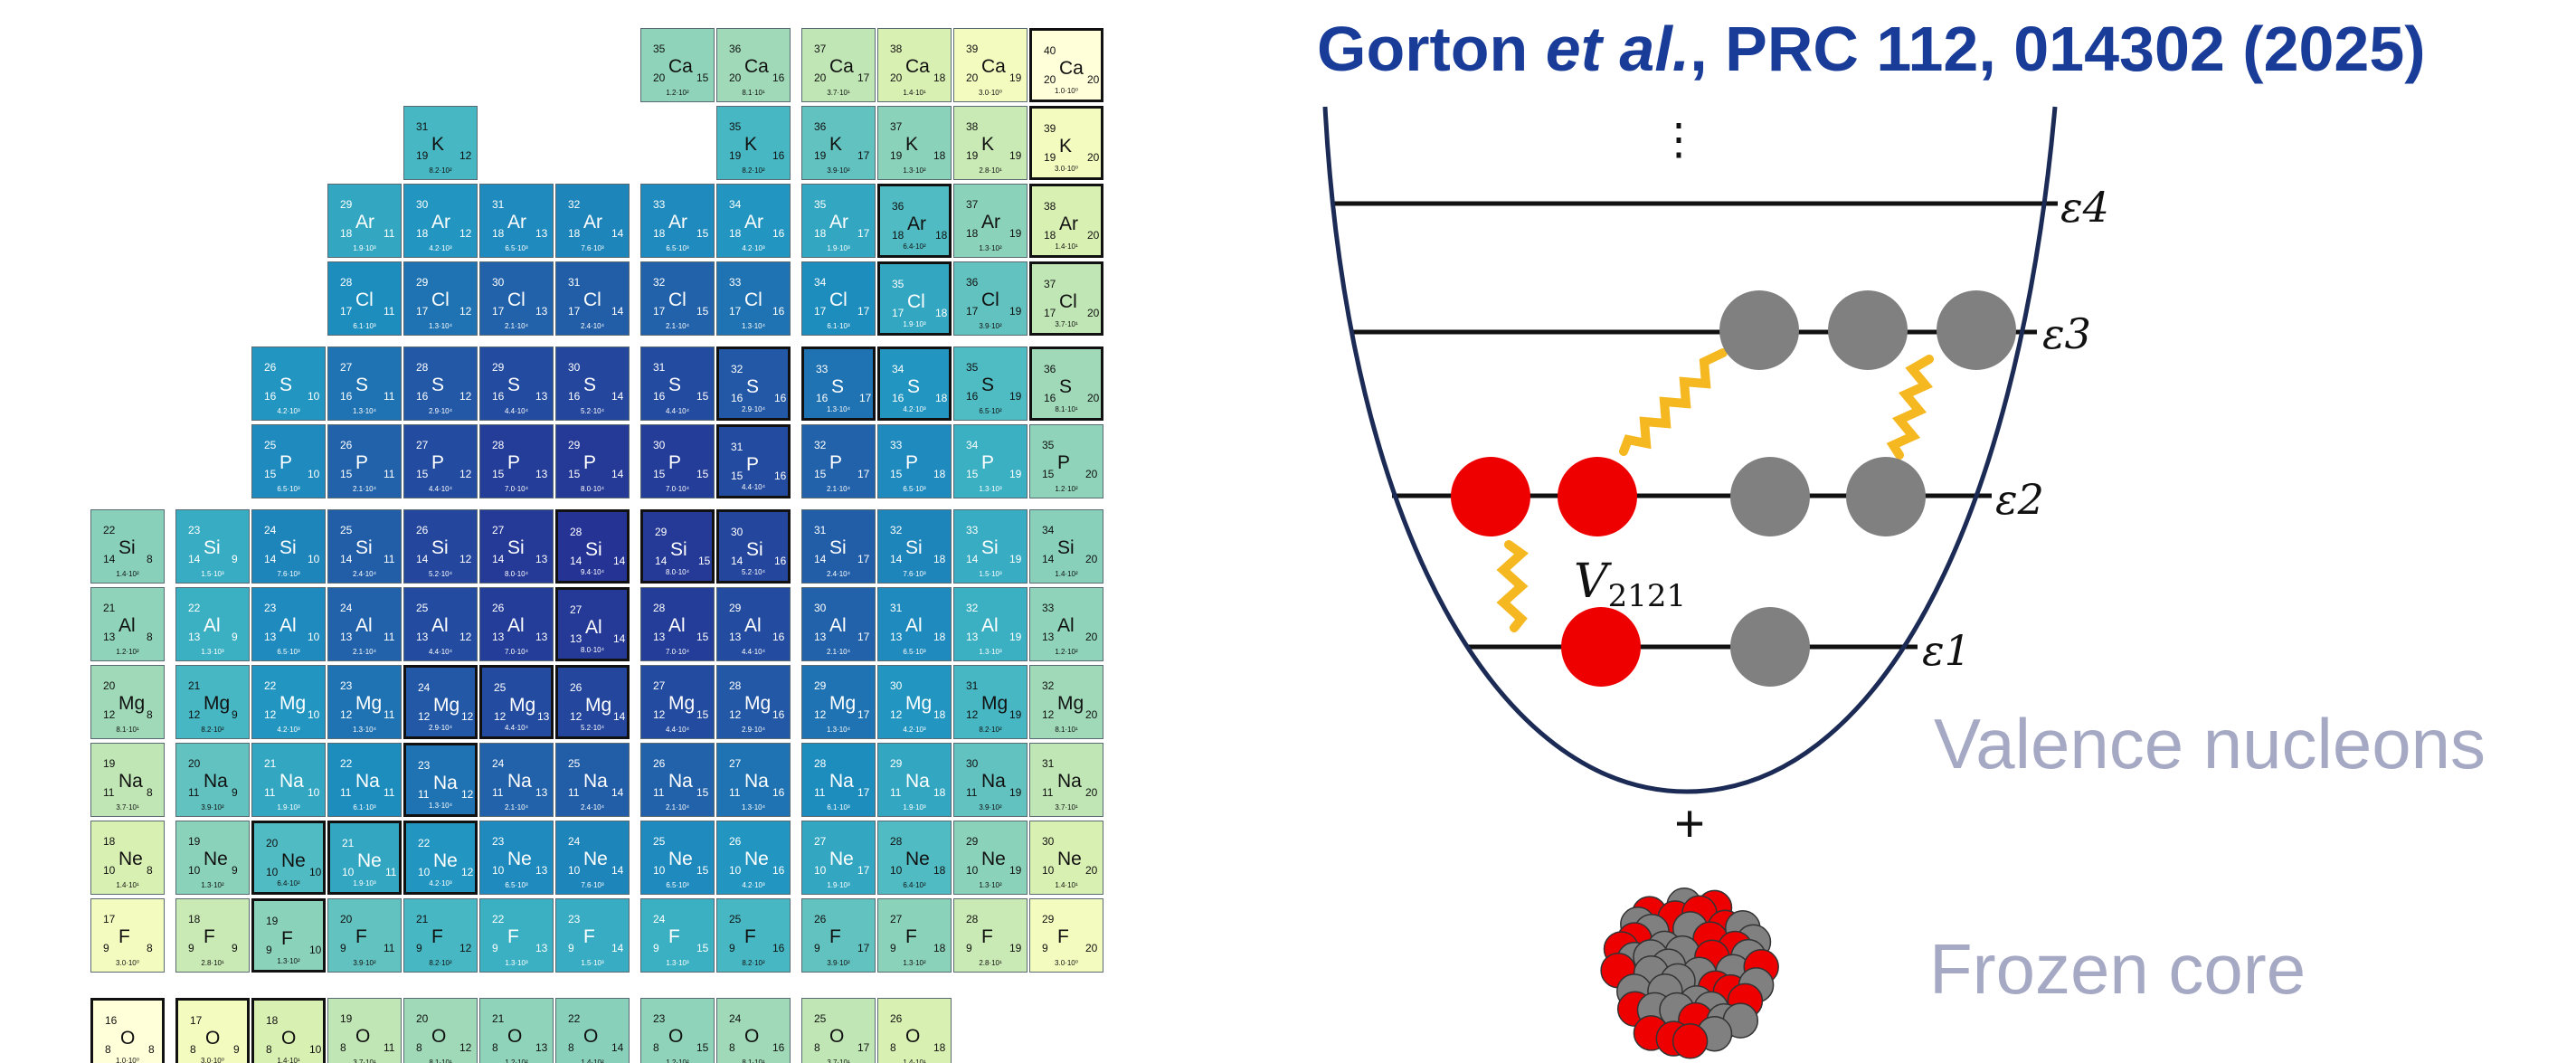  Describe the element at coordinates (991, 730) in the screenshot. I see `dimension-value: 8.2·10²` at that location.